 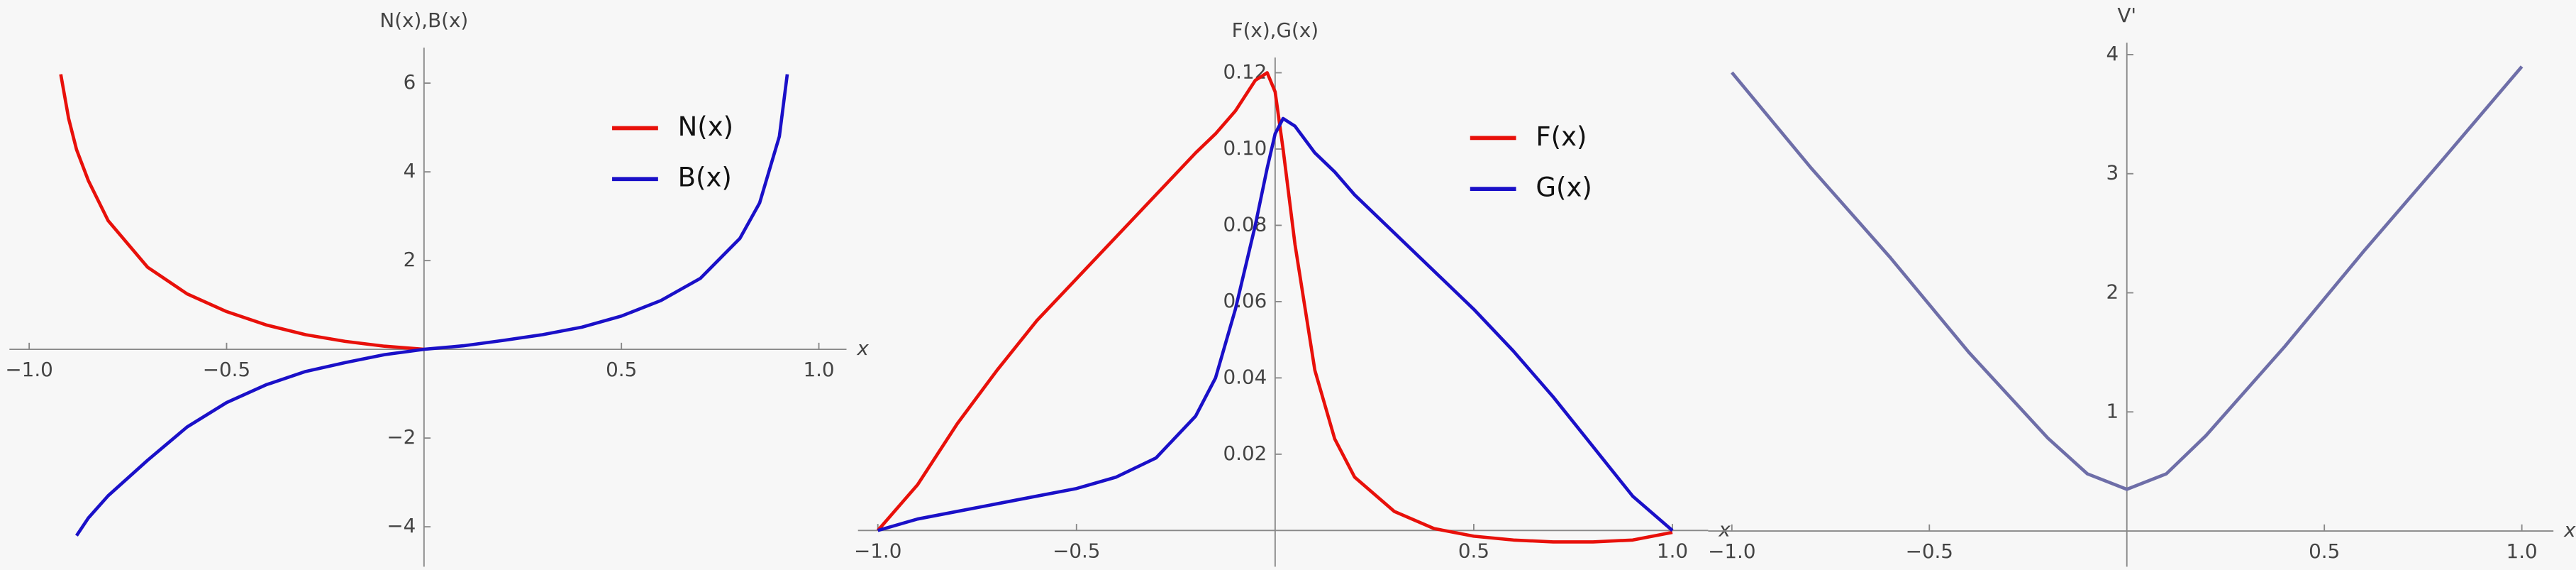 I want to click on y-axis-label: V', so click(x=2126, y=15).